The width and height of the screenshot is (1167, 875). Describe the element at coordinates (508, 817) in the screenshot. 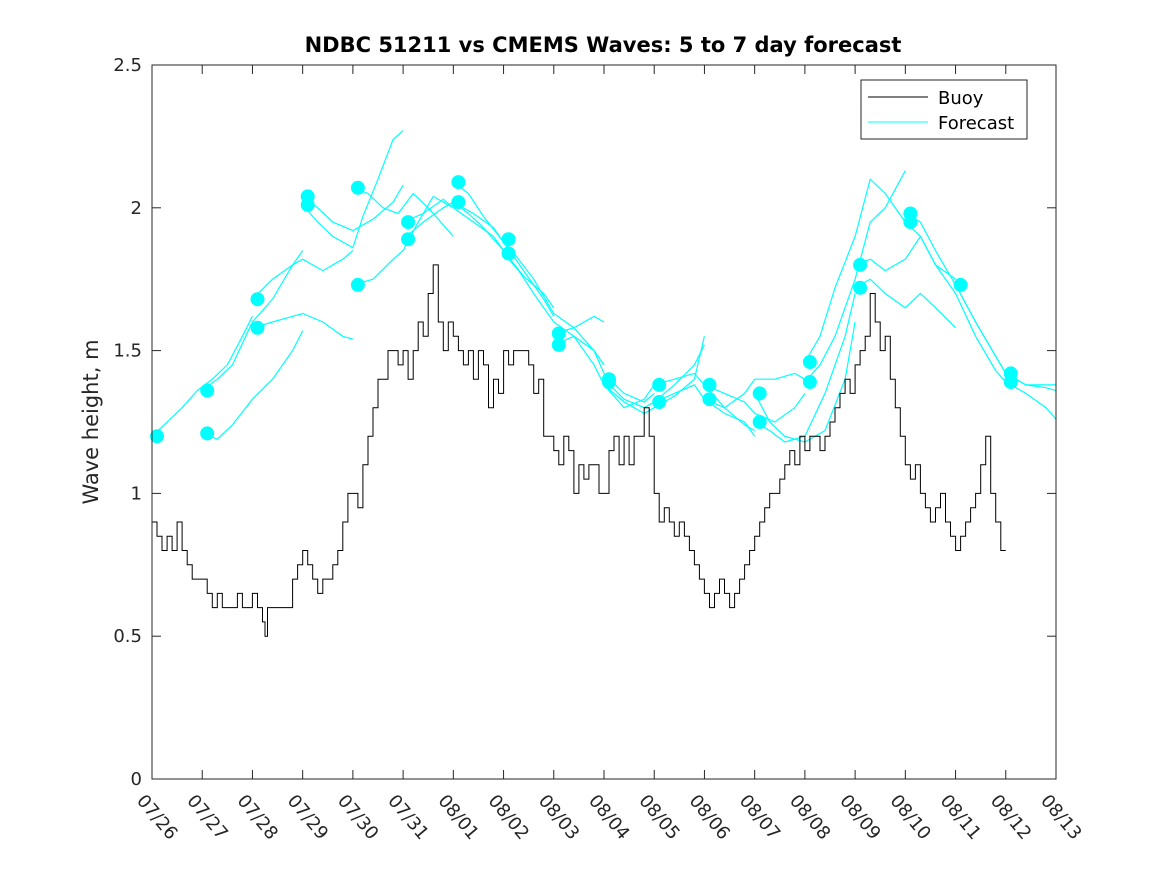

I see `x-tick-label-7: 08/02` at that location.